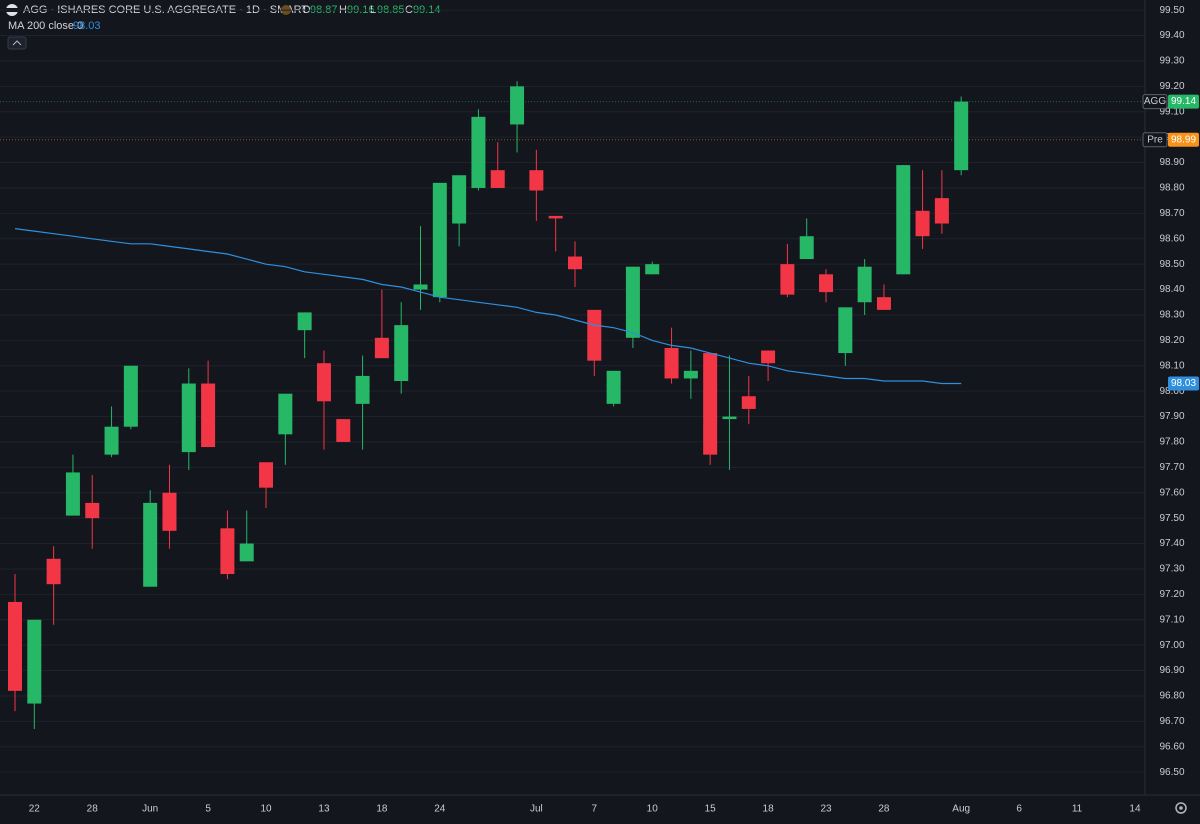 Image resolution: width=1200 pixels, height=824 pixels. What do you see at coordinates (1171, 772) in the screenshot?
I see `y-tick-label: 96.50` at bounding box center [1171, 772].